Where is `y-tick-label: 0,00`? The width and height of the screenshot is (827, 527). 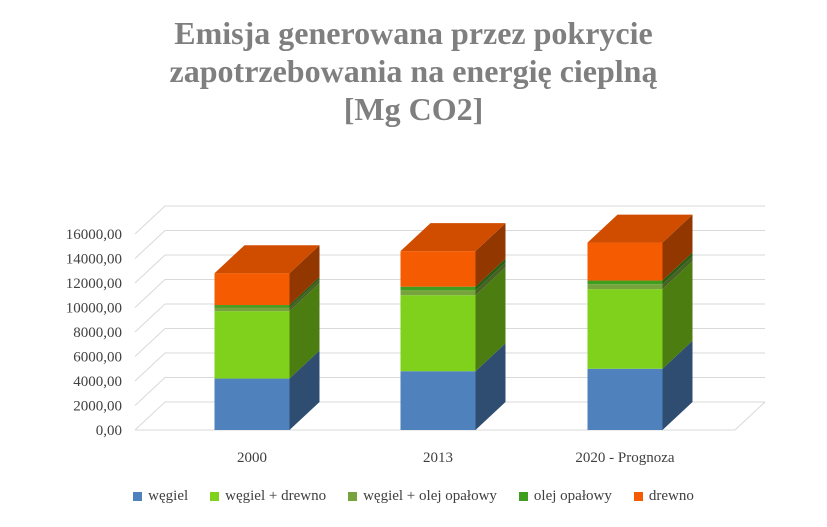 y-tick-label: 0,00 is located at coordinates (109, 431).